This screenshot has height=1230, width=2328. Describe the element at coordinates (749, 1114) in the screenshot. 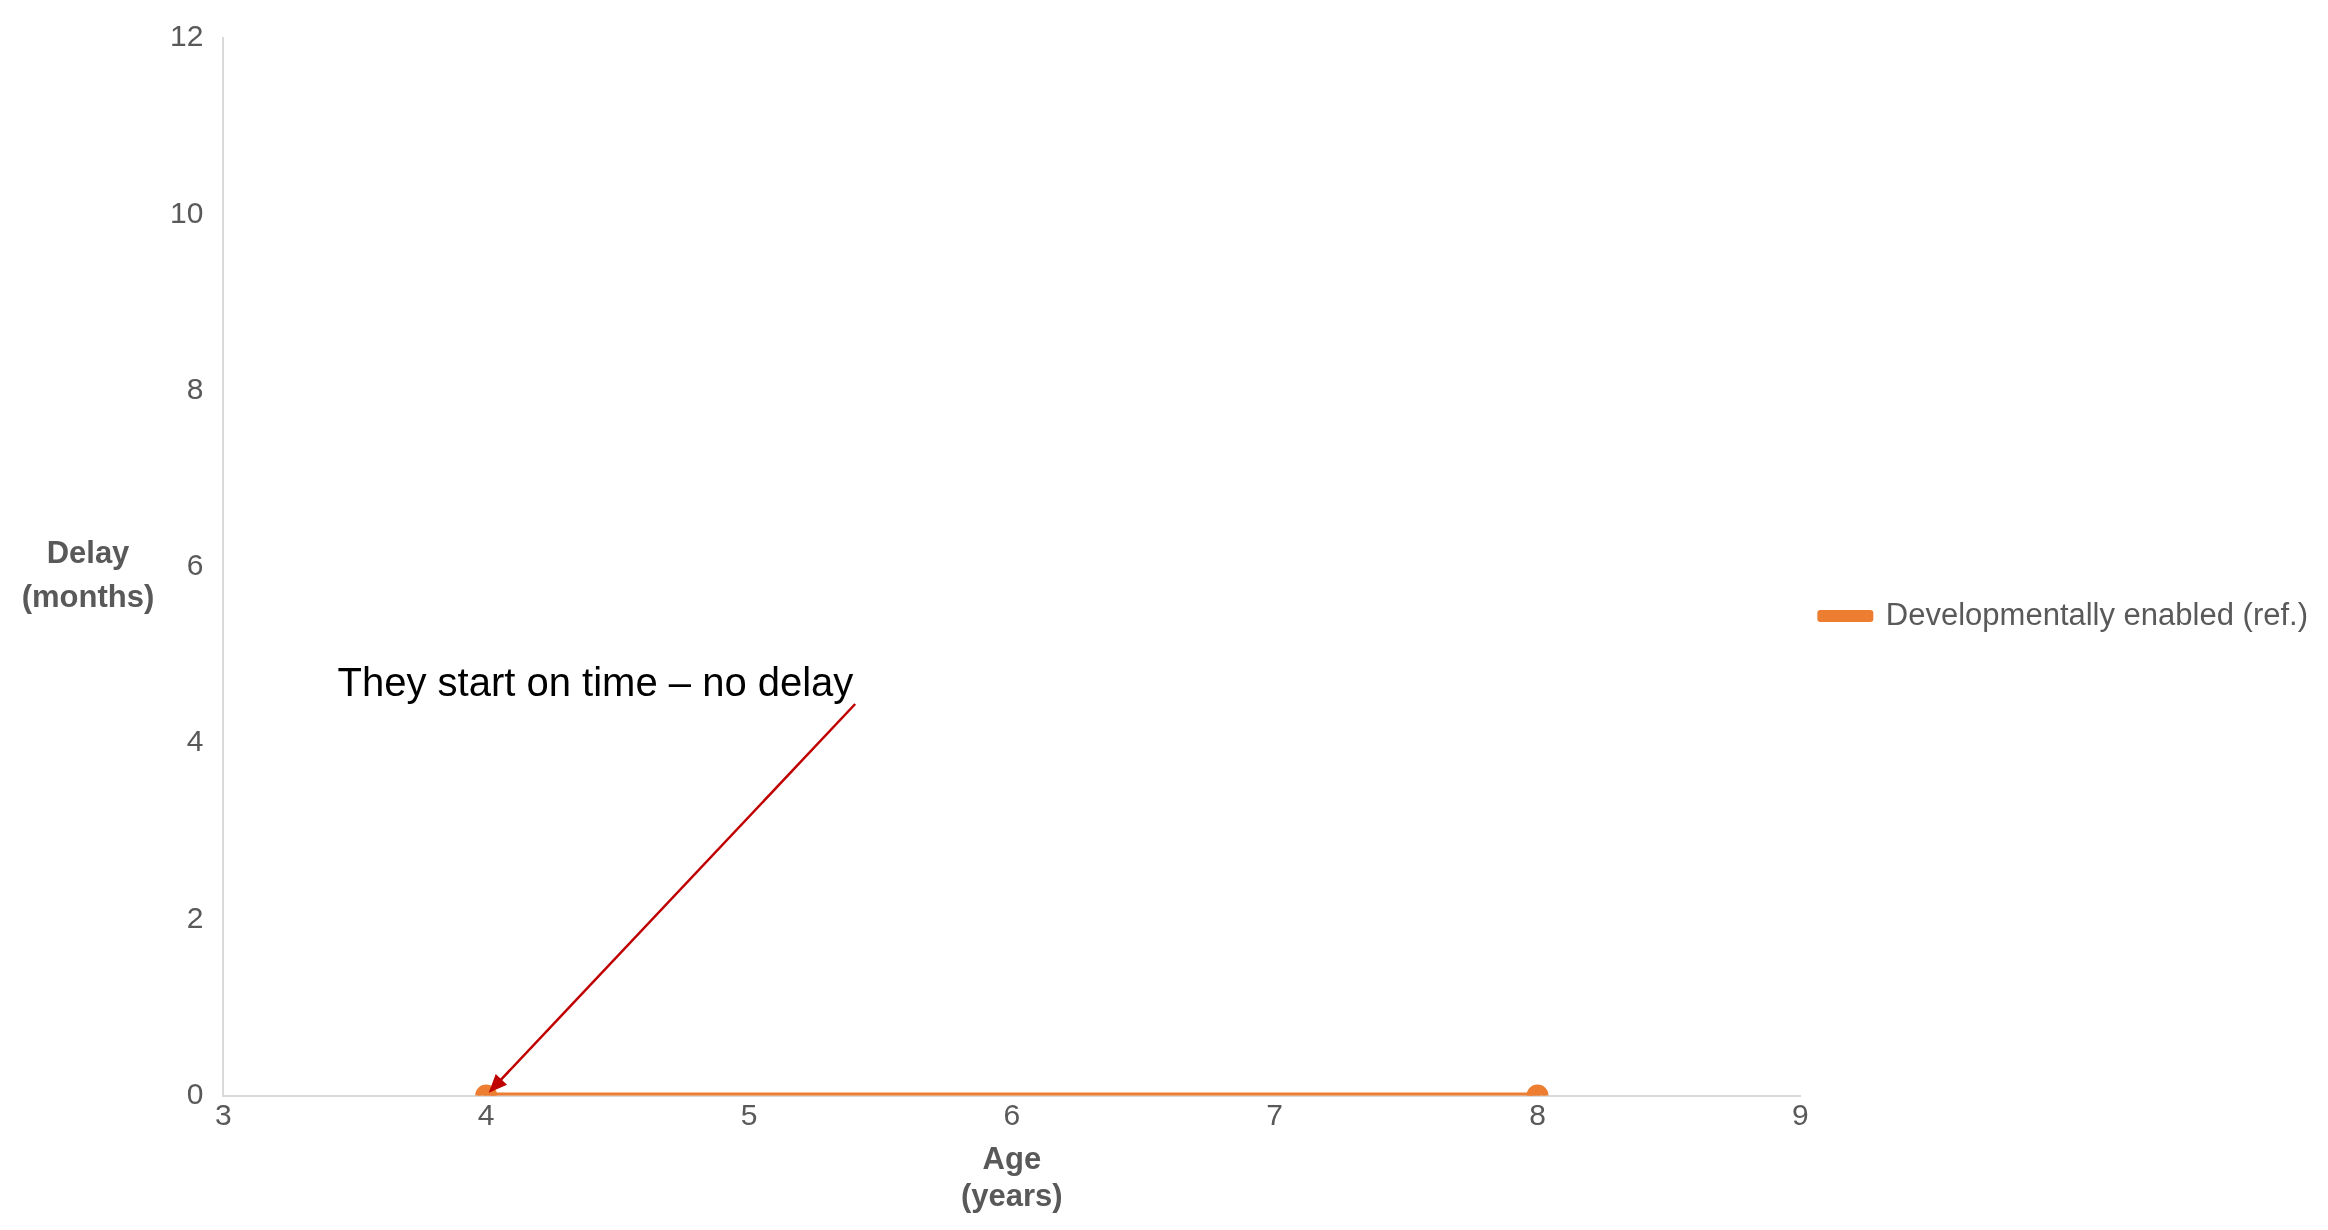

I see `x-tick-label: 5` at that location.